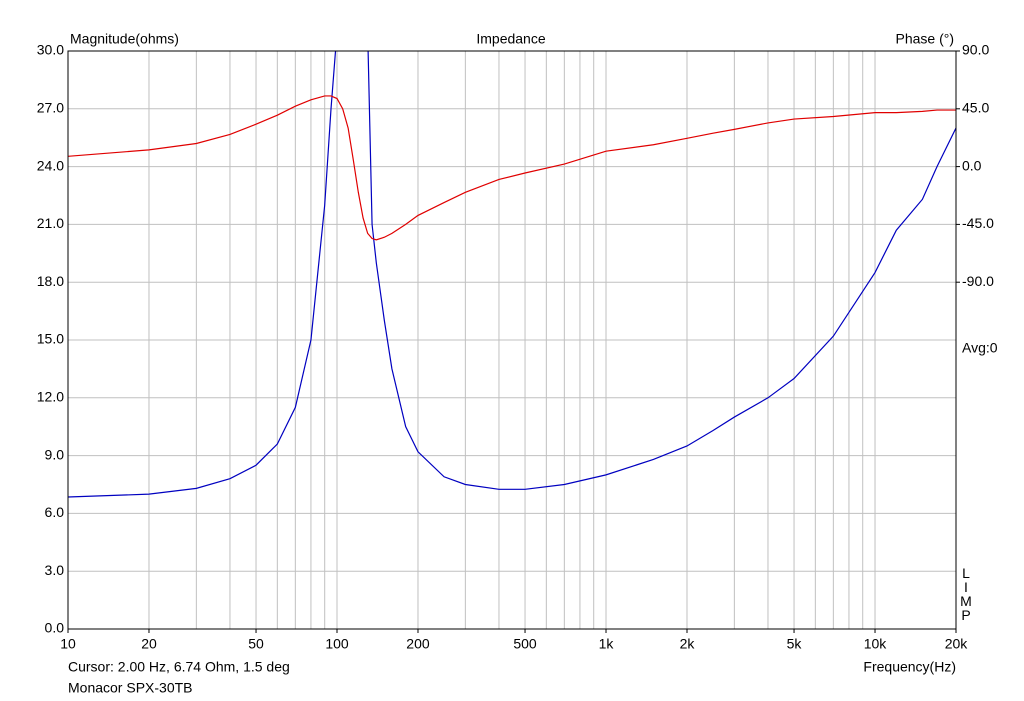  I want to click on cursor-readout: Cursor: 2.00 Hz, 6.74 Ohm, 1.5 deg, so click(179, 667).